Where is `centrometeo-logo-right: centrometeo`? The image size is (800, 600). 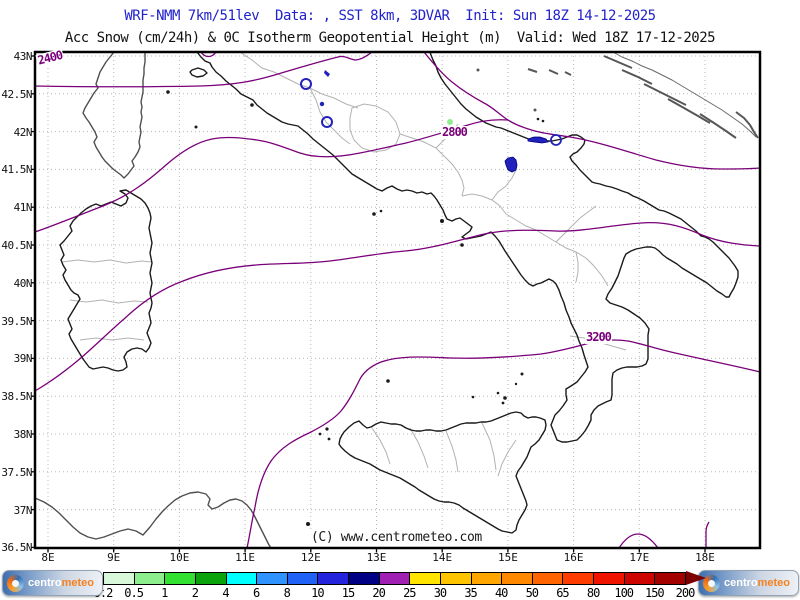
centrometeo-logo-right: centrometeo is located at coordinates (748, 583).